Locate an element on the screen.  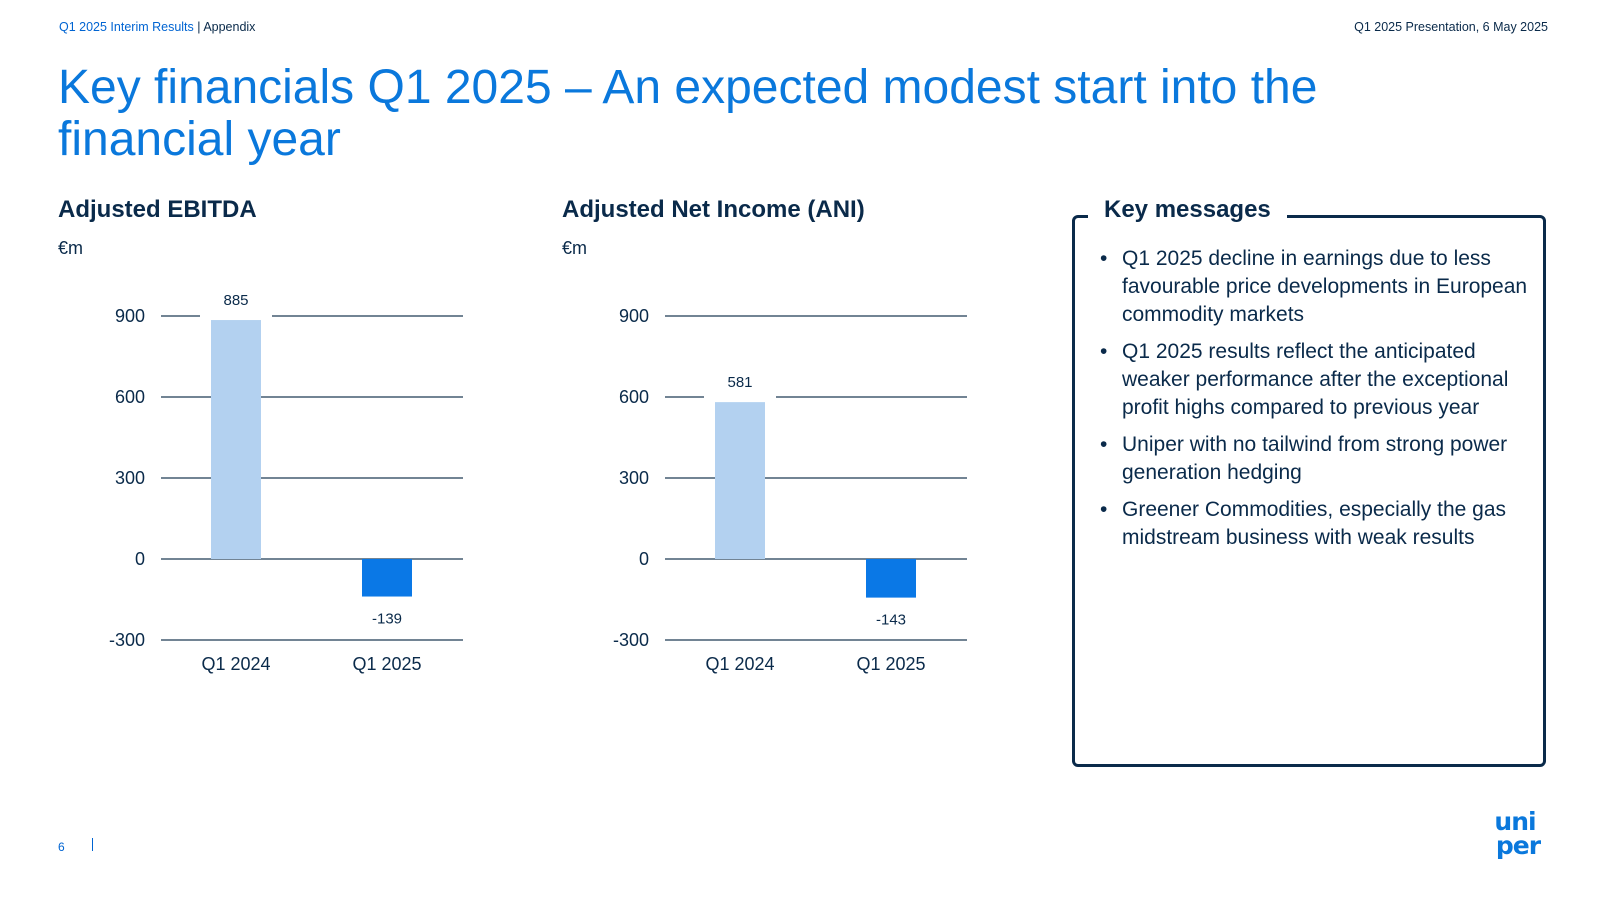
breadcrumb-subsection: Appendix is located at coordinates (229, 27).